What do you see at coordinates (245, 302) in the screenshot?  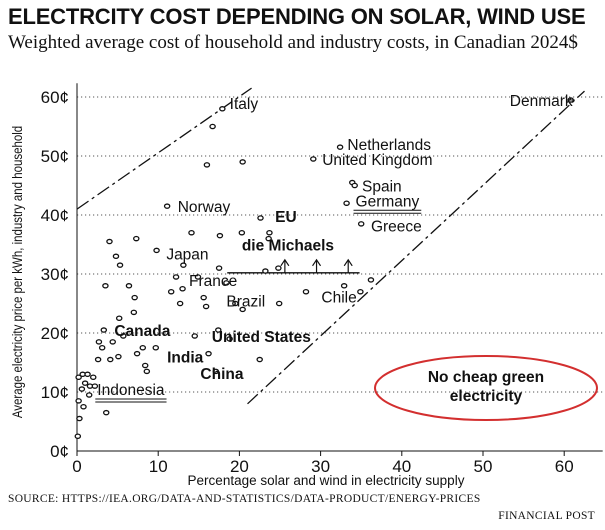 I see `point-label: Brazil` at bounding box center [245, 302].